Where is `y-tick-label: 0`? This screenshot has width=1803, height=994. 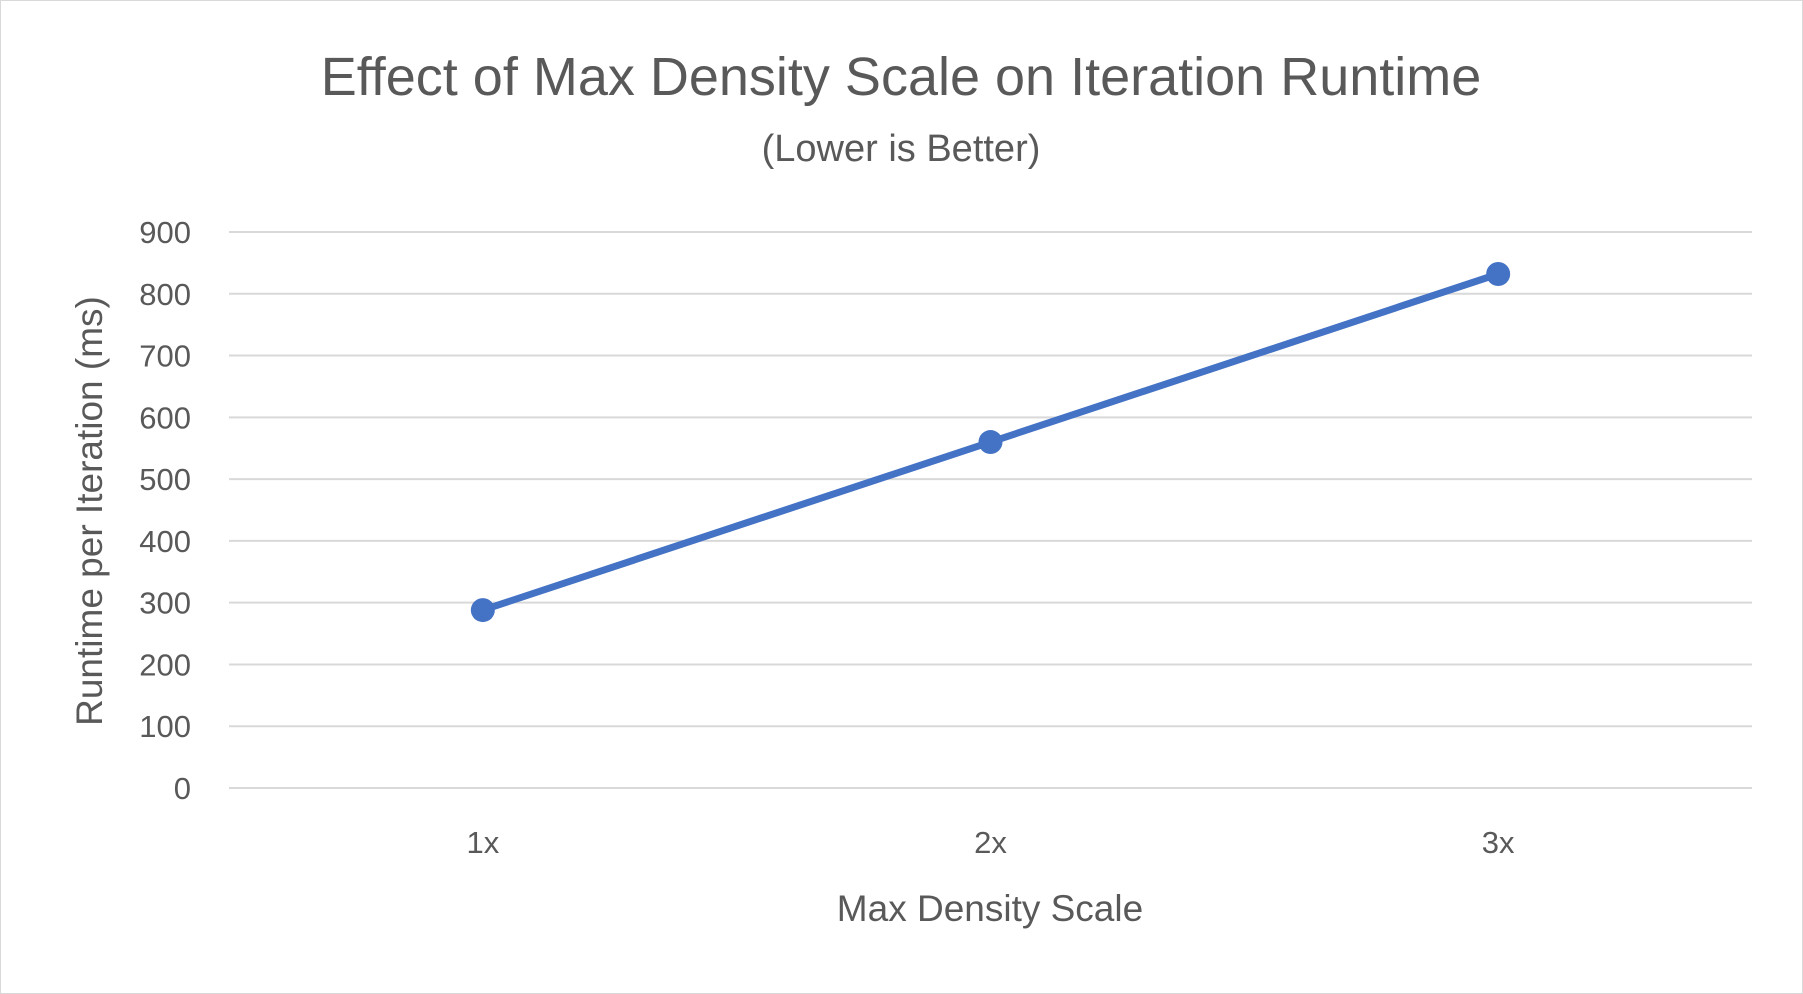
y-tick-label: 0 is located at coordinates (182, 788).